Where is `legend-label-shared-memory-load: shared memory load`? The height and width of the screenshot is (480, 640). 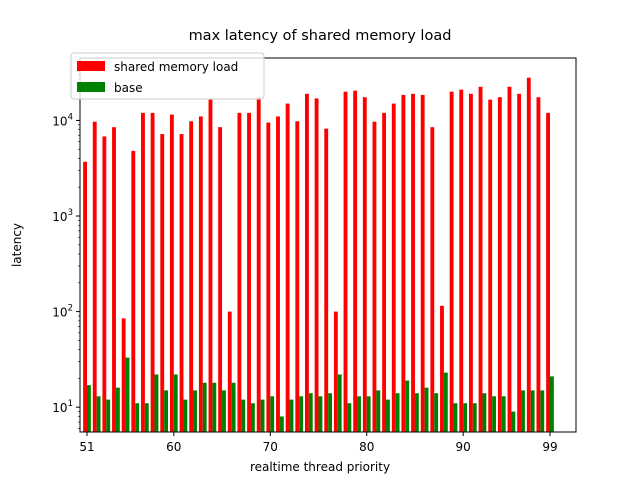
legend-label-shared-memory-load: shared memory load is located at coordinates (176, 67).